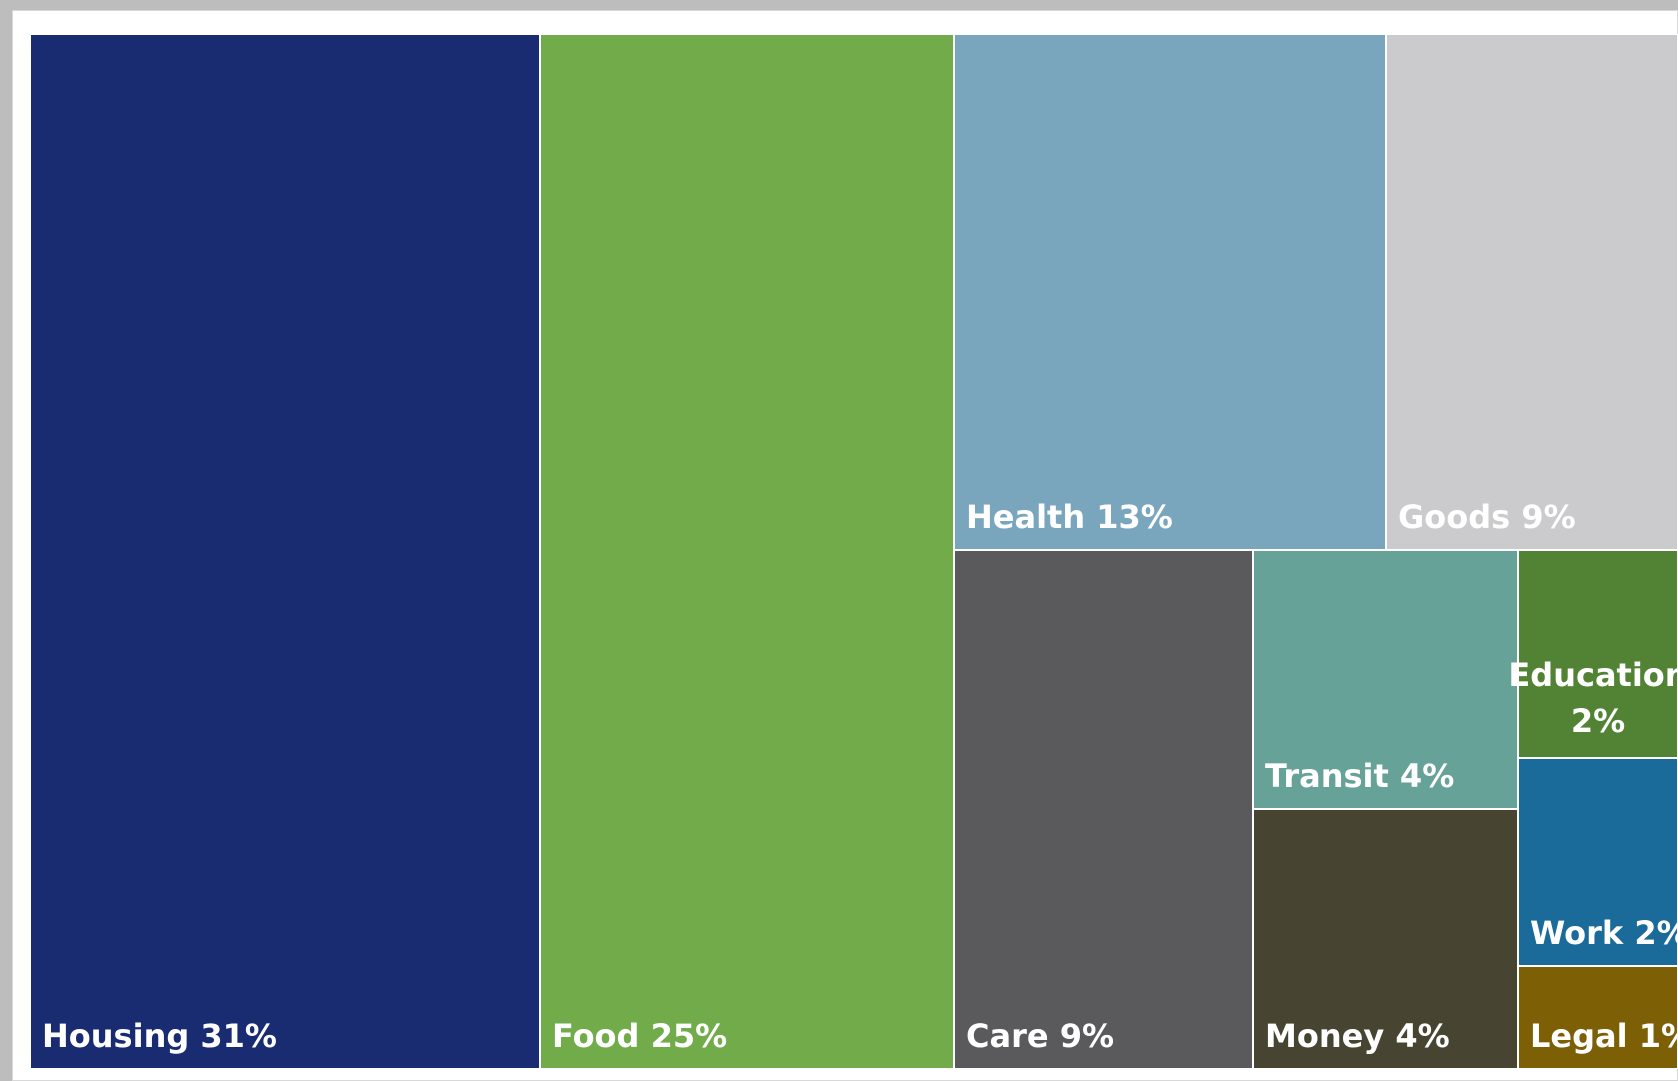 This screenshot has width=1678, height=1081. What do you see at coordinates (1597, 654) in the screenshot?
I see `treemap-tile-education` at bounding box center [1597, 654].